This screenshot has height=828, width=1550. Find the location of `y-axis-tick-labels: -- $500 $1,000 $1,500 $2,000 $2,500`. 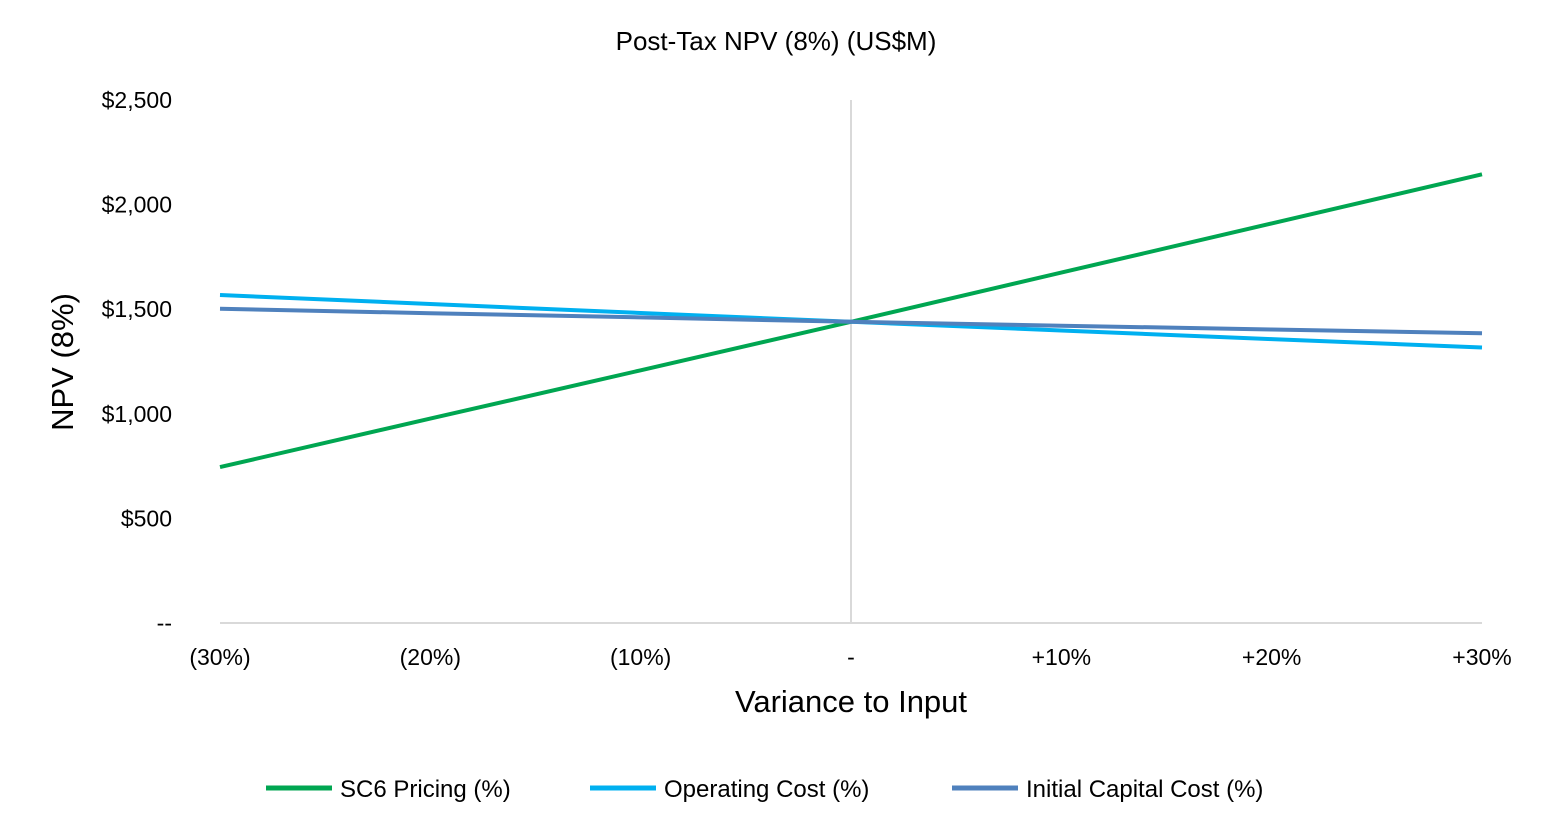

y-axis-tick-labels: -- $500 $1,000 $1,500 $2,000 $2,500 is located at coordinates (137, 361).